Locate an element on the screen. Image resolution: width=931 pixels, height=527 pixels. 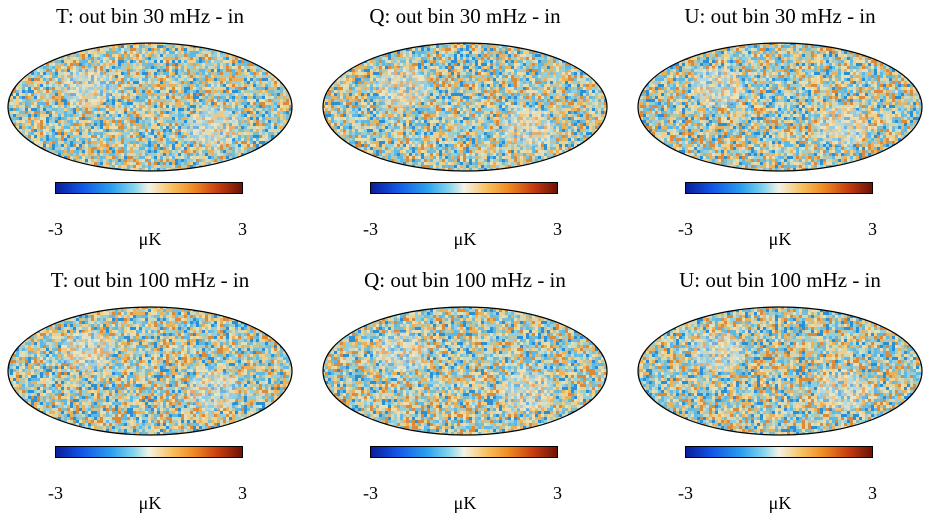
map-title: U: out bin 30 mHz - in is located at coordinates (780, 16).